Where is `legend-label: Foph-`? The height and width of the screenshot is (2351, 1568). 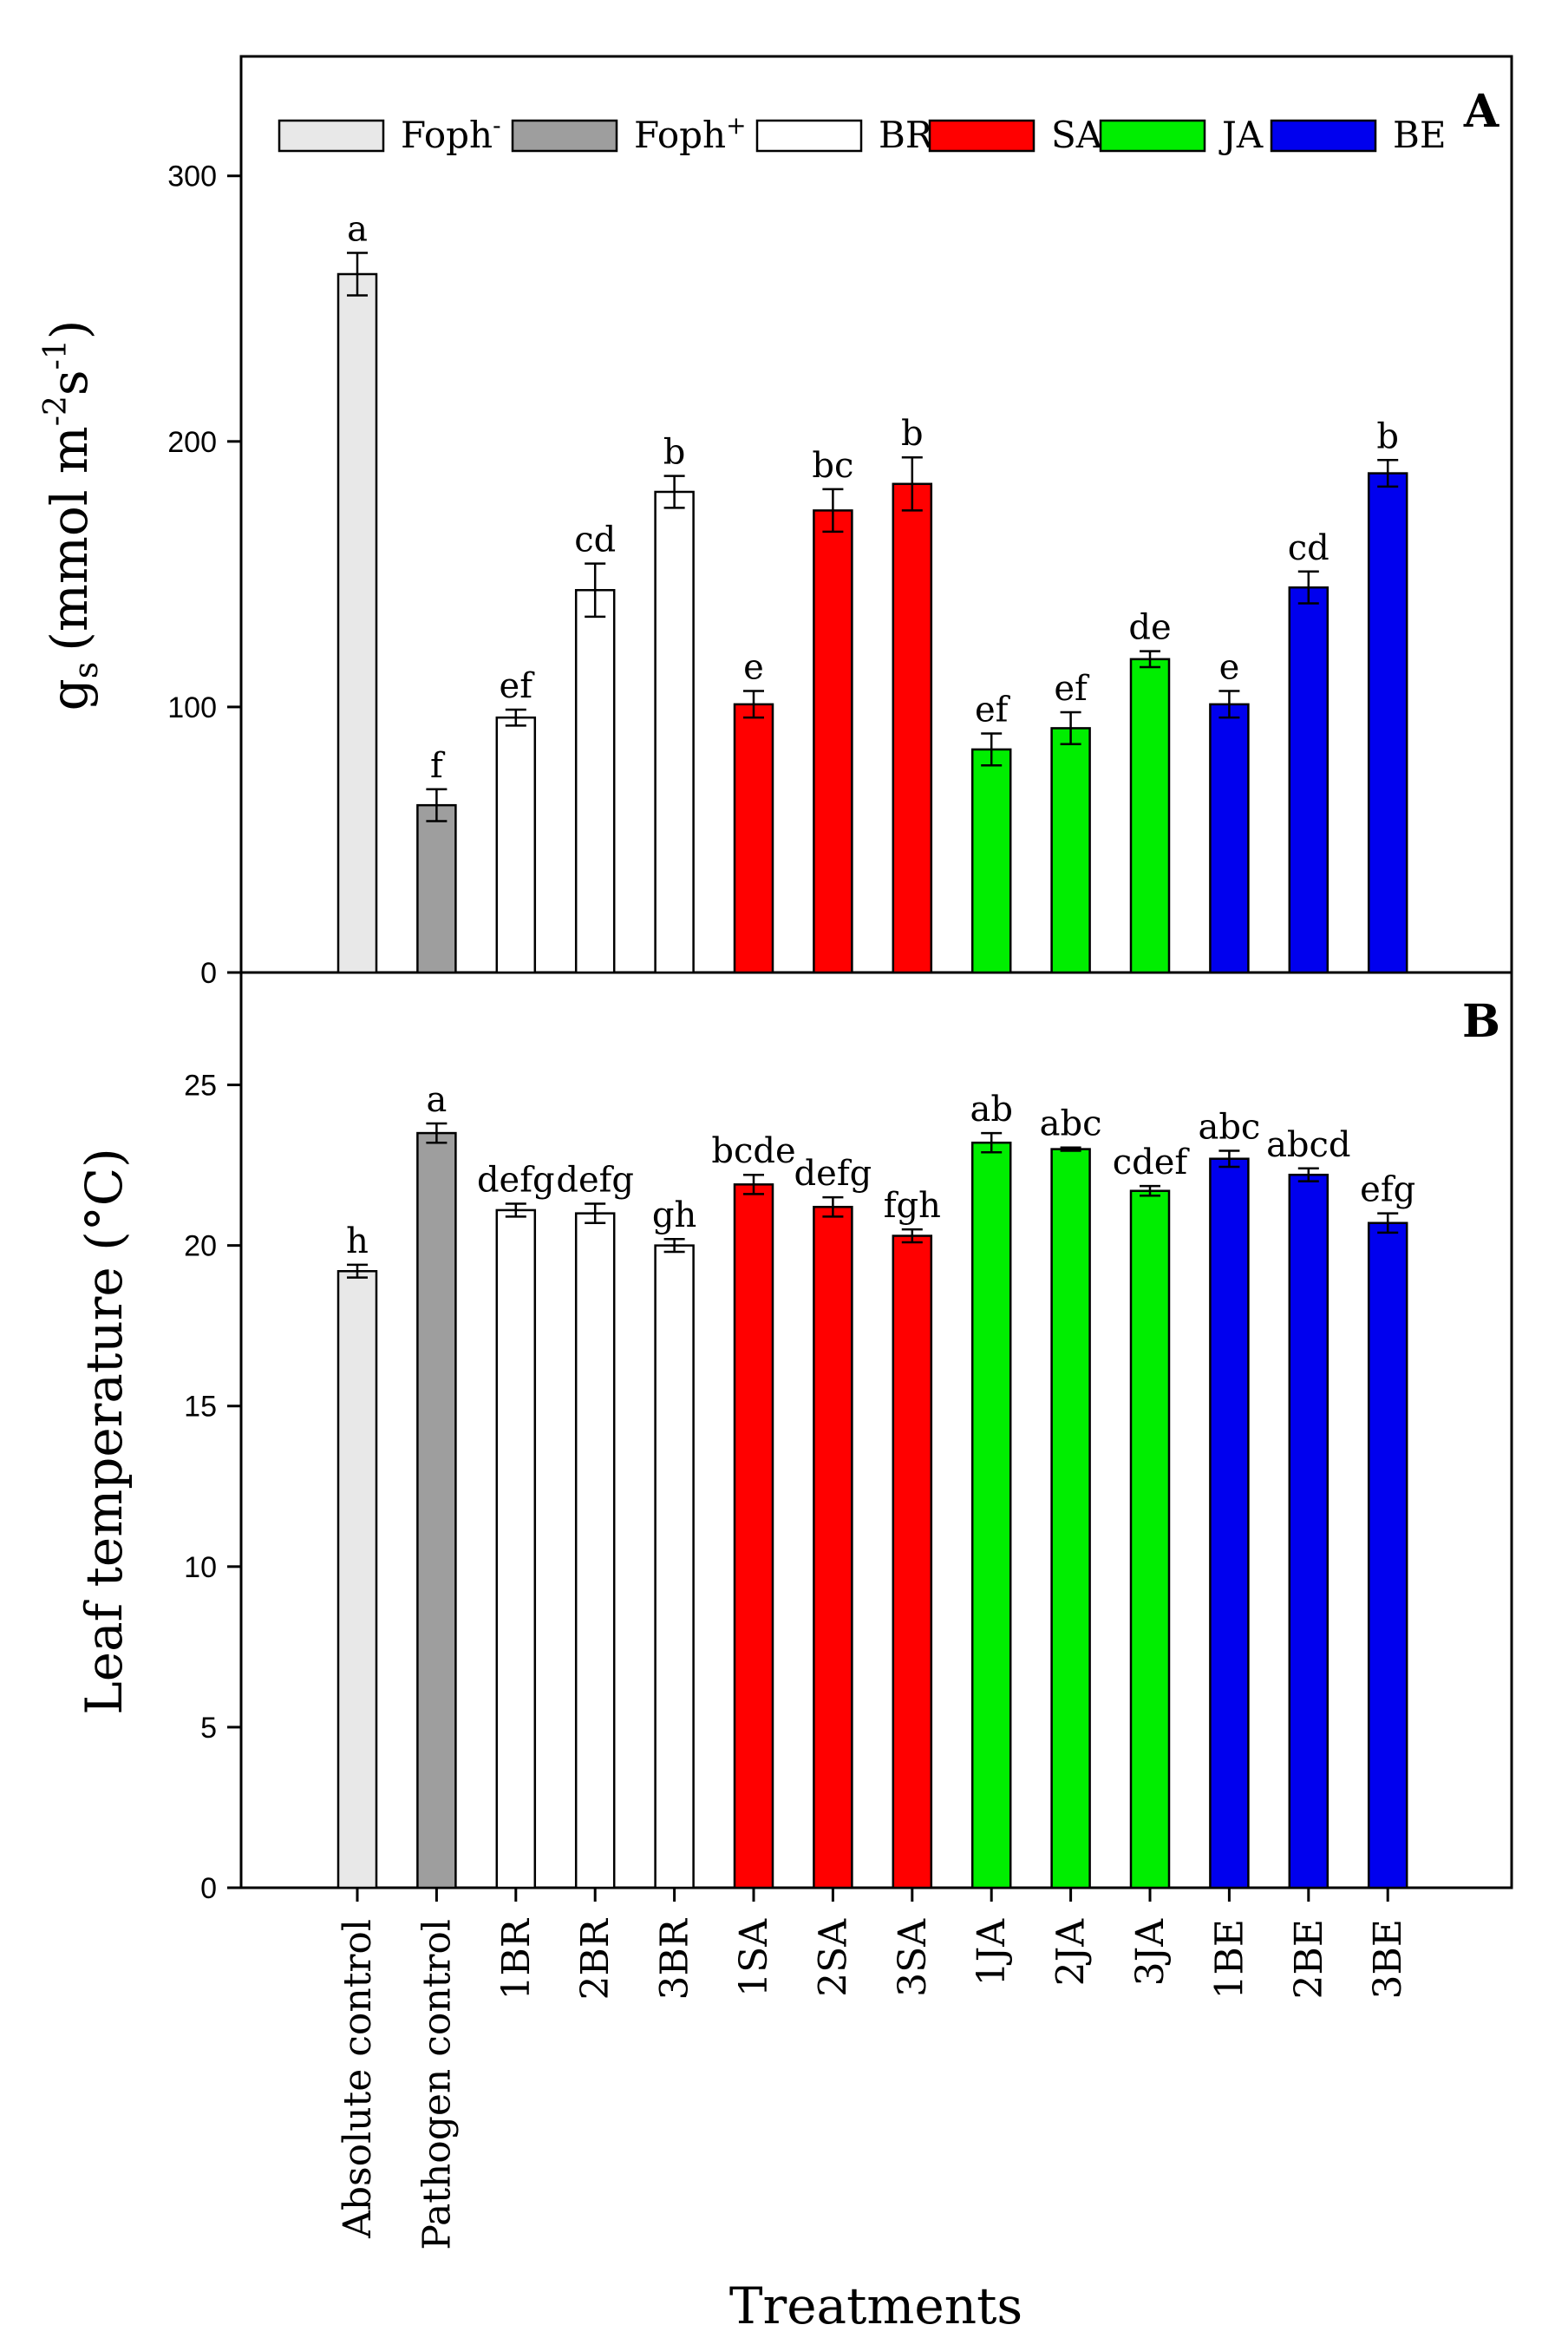 legend-label: Foph- is located at coordinates (451, 133).